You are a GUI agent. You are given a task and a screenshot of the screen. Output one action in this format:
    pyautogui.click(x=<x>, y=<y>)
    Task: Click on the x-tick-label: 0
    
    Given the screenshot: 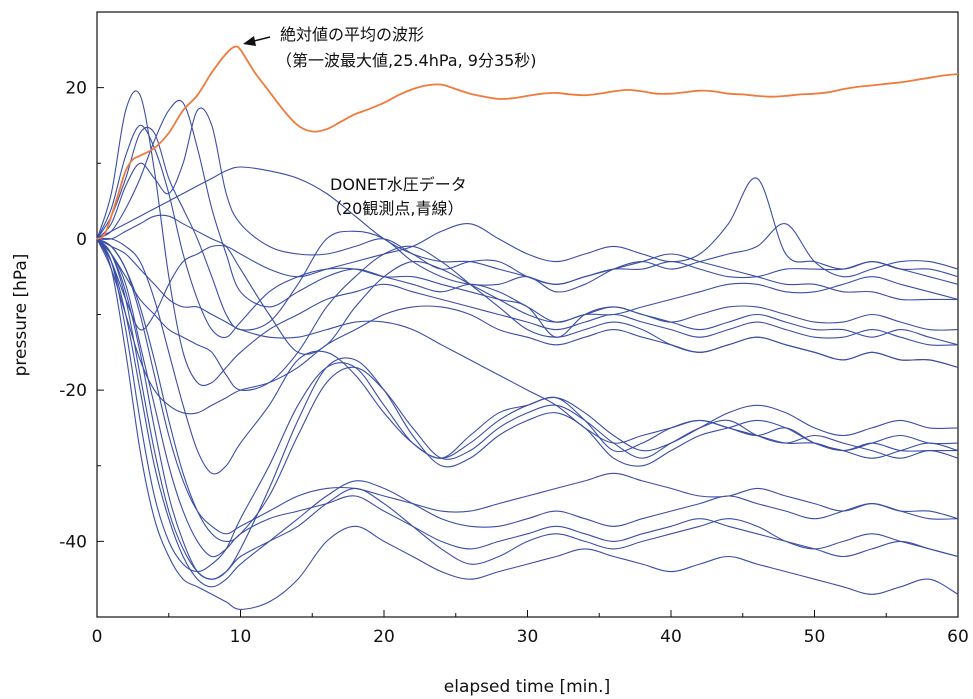 What is the action you would take?
    pyautogui.click(x=97, y=637)
    